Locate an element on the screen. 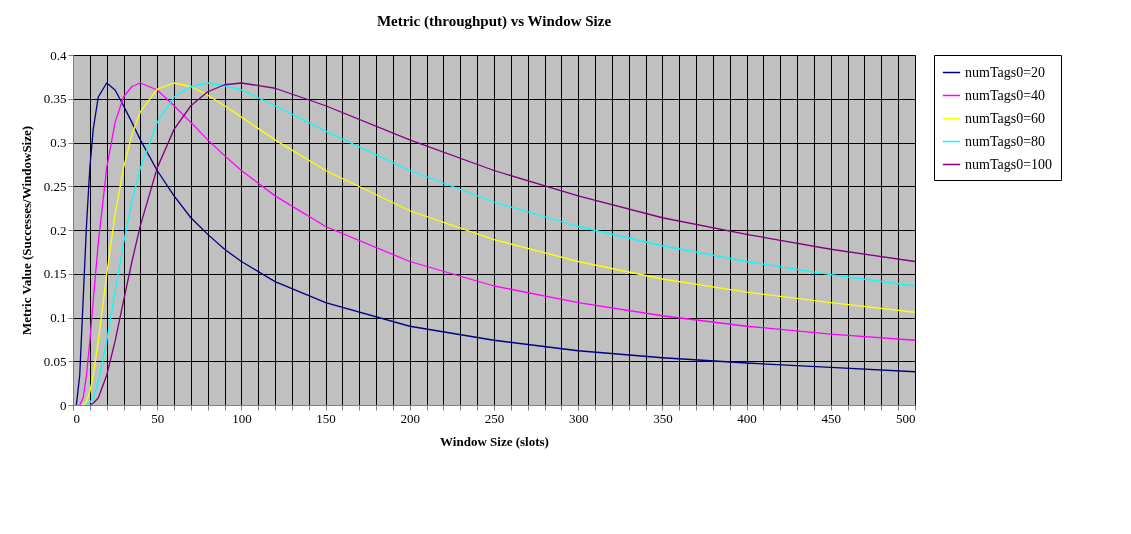 The width and height of the screenshot is (1131, 534). y-tick-label: 0.4 is located at coordinates (58, 55).